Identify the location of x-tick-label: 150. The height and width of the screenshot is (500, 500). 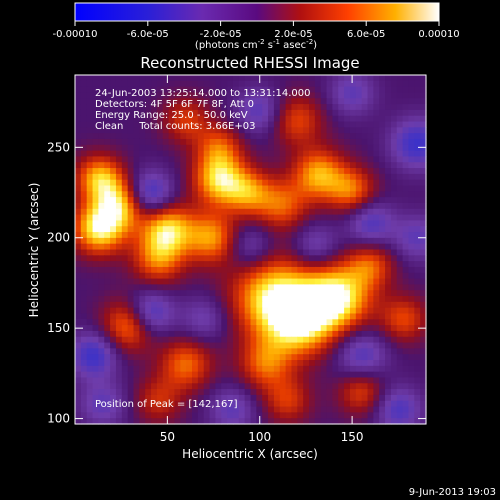
(352, 437).